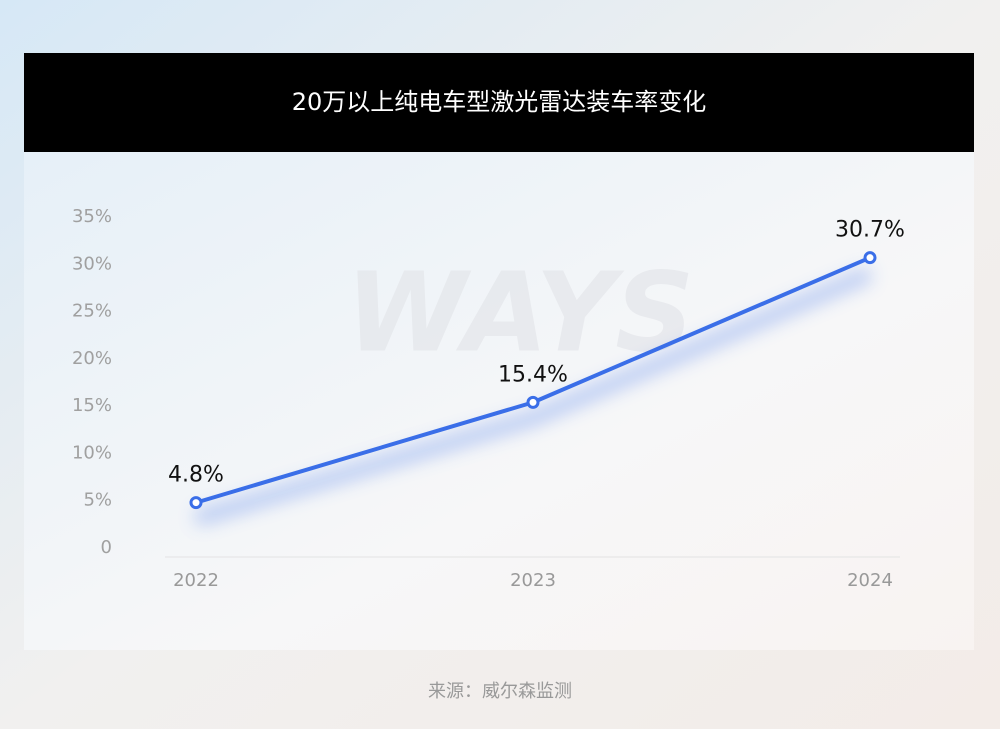  What do you see at coordinates (97, 500) in the screenshot?
I see `y-tick-label: 5%` at bounding box center [97, 500].